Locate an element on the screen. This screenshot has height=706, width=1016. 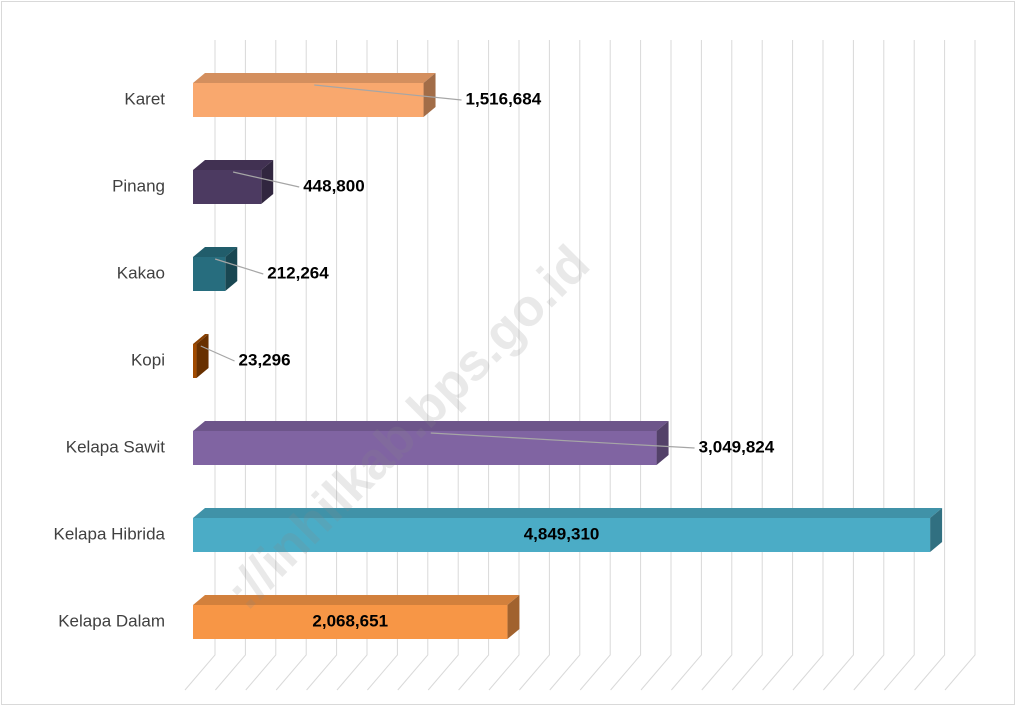
data-label: 23,296 is located at coordinates (265, 359).